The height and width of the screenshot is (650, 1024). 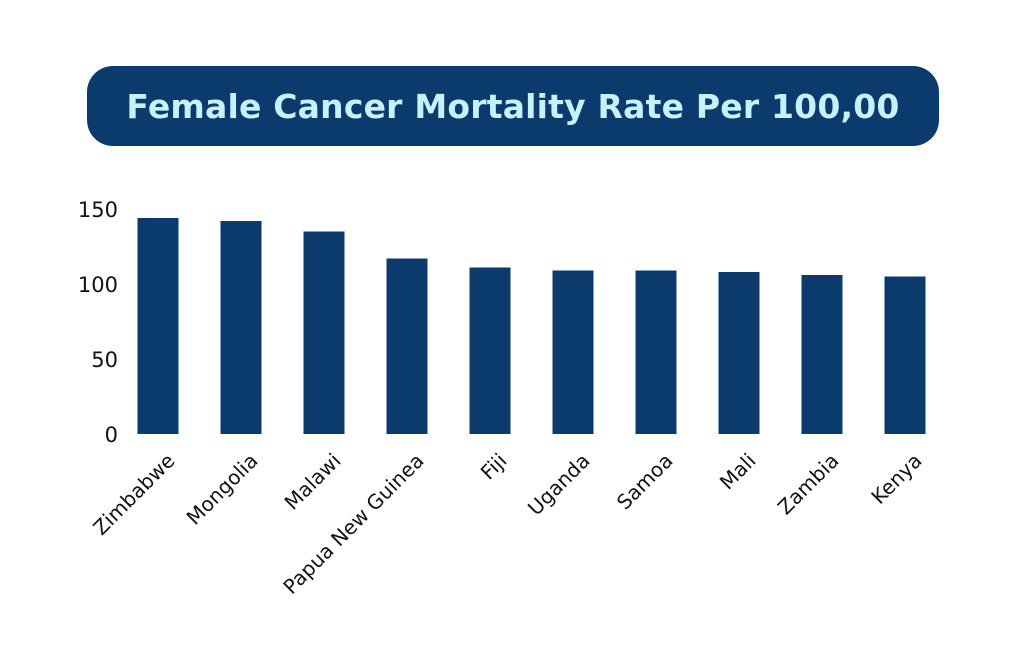 I want to click on y-tick-label: 150, so click(x=98, y=210).